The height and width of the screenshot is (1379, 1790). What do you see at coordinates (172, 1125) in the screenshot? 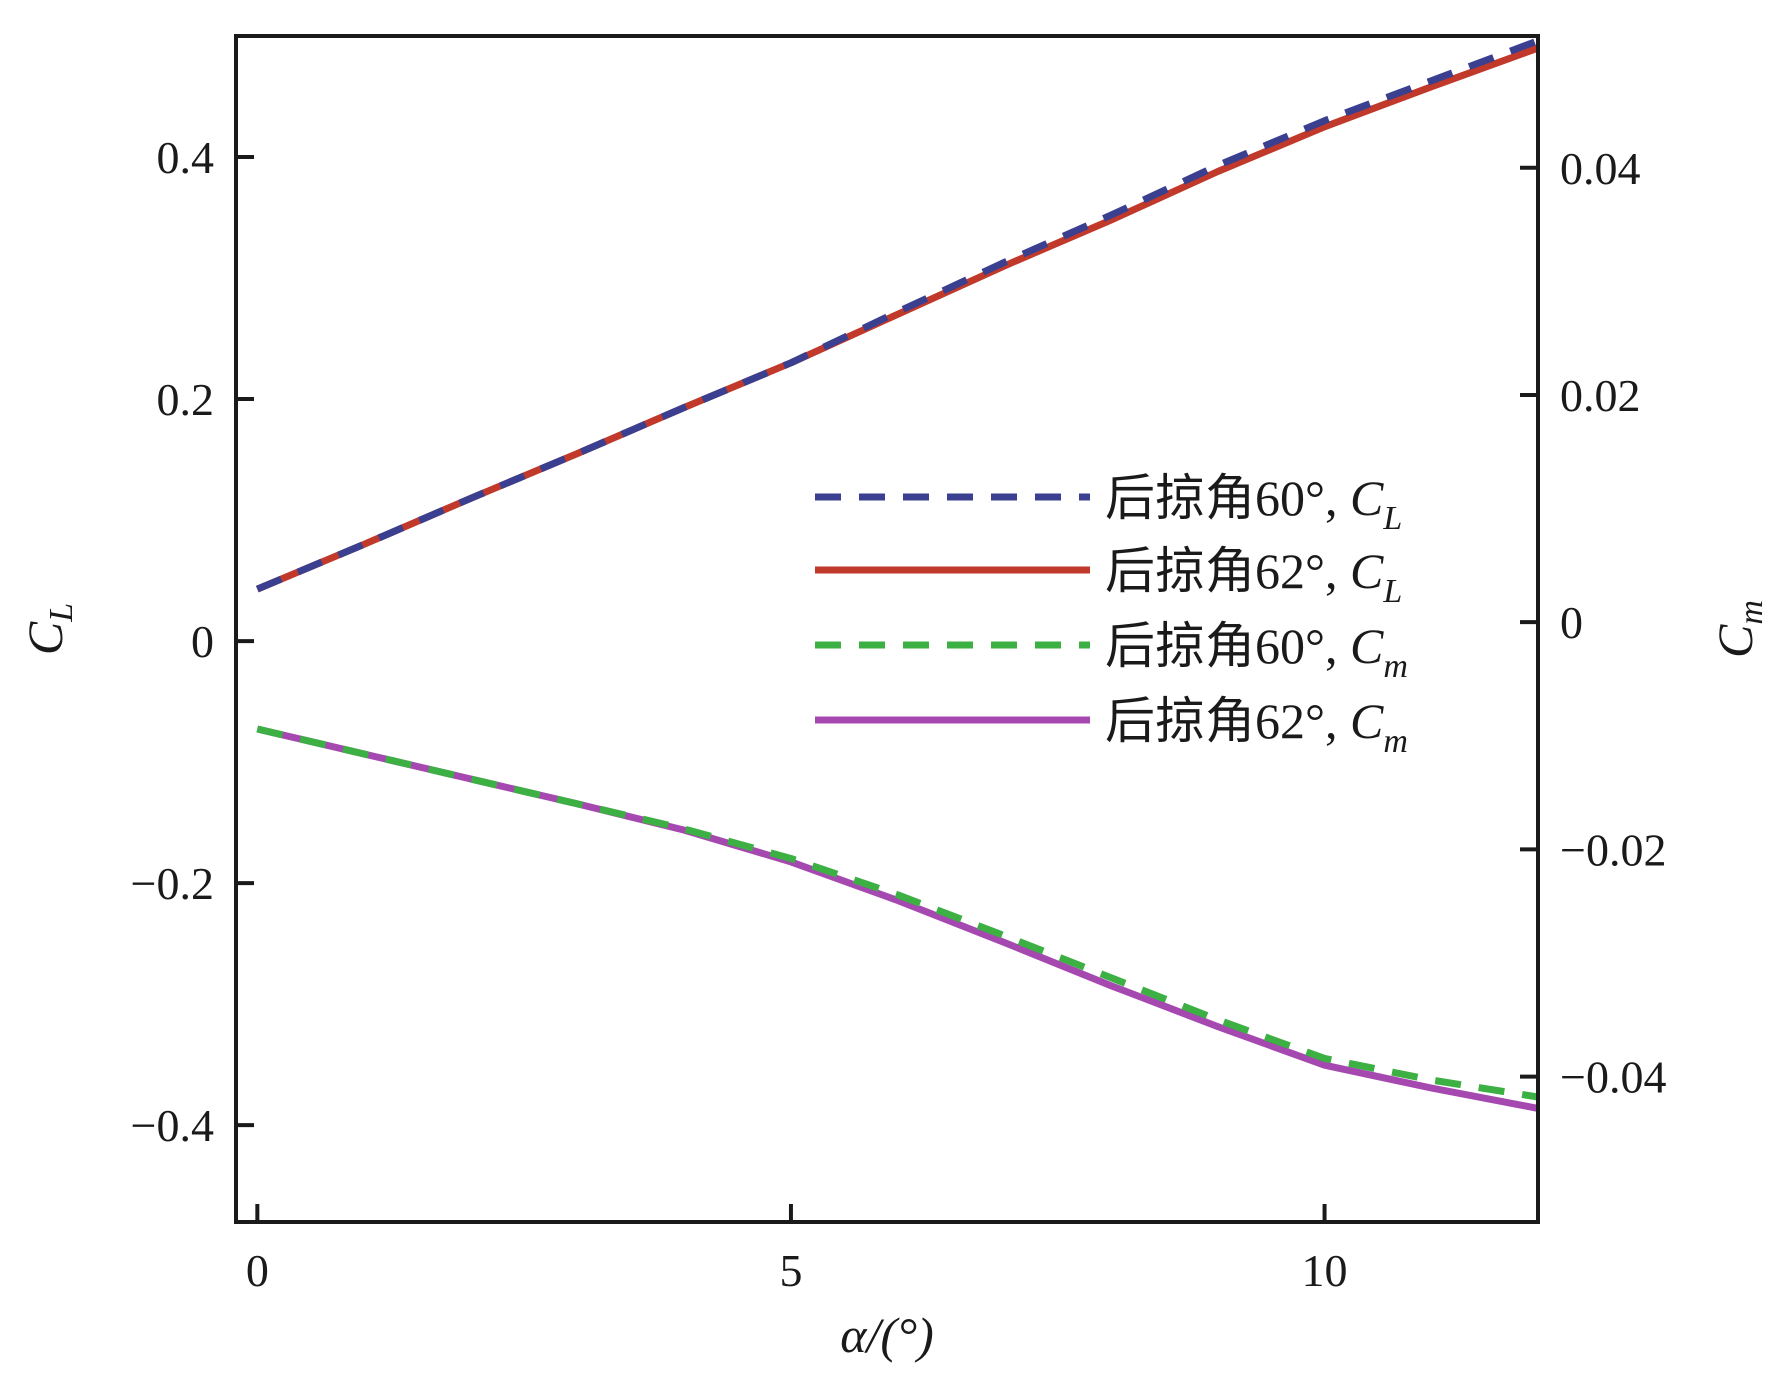
I see `y-left-tick-label: −0.4` at bounding box center [172, 1125].